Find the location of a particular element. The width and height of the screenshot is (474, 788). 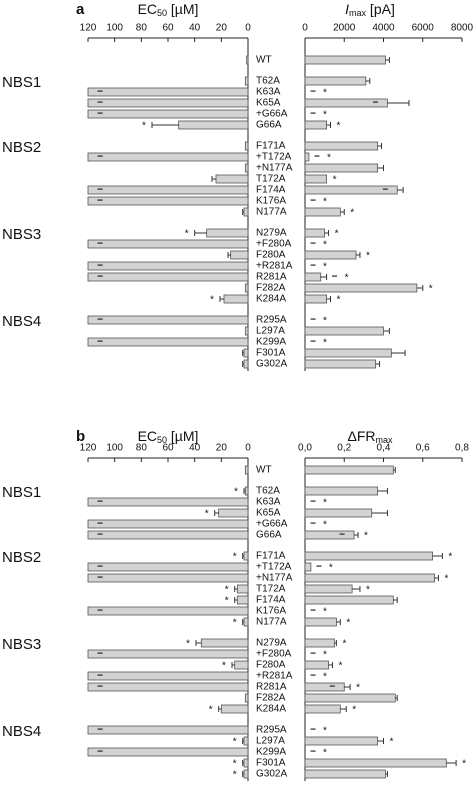

x-tick-label: 0 is located at coordinates (305, 28).